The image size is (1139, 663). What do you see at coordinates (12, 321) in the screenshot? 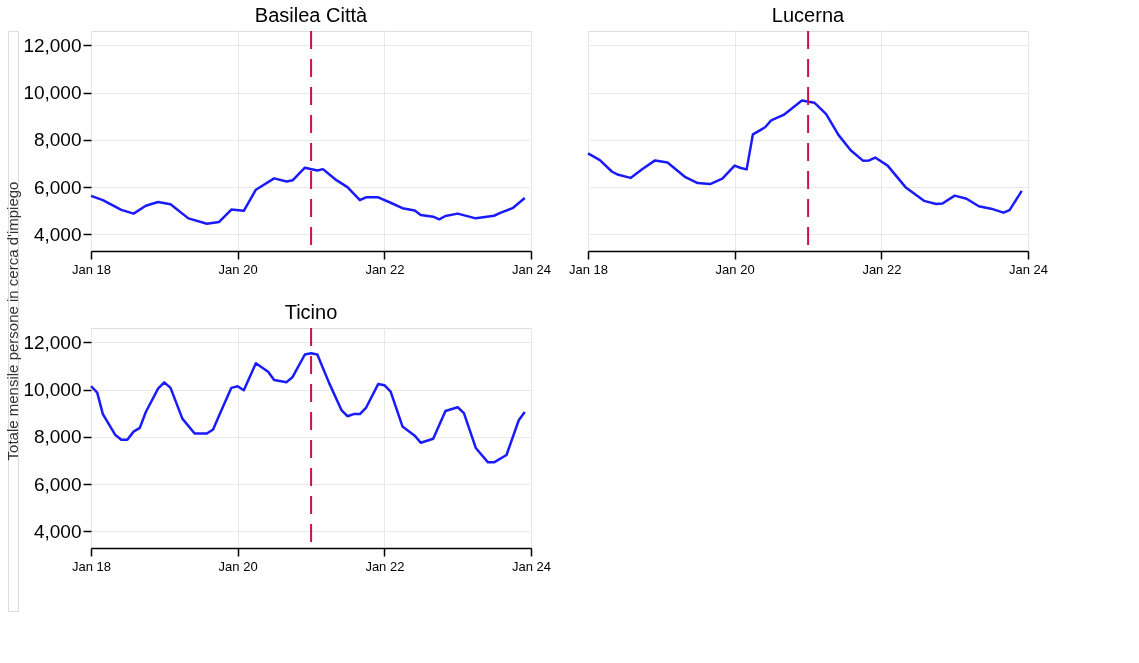
I see `y-axis-title: Totale mensile persone in cerca d'impiego` at bounding box center [12, 321].